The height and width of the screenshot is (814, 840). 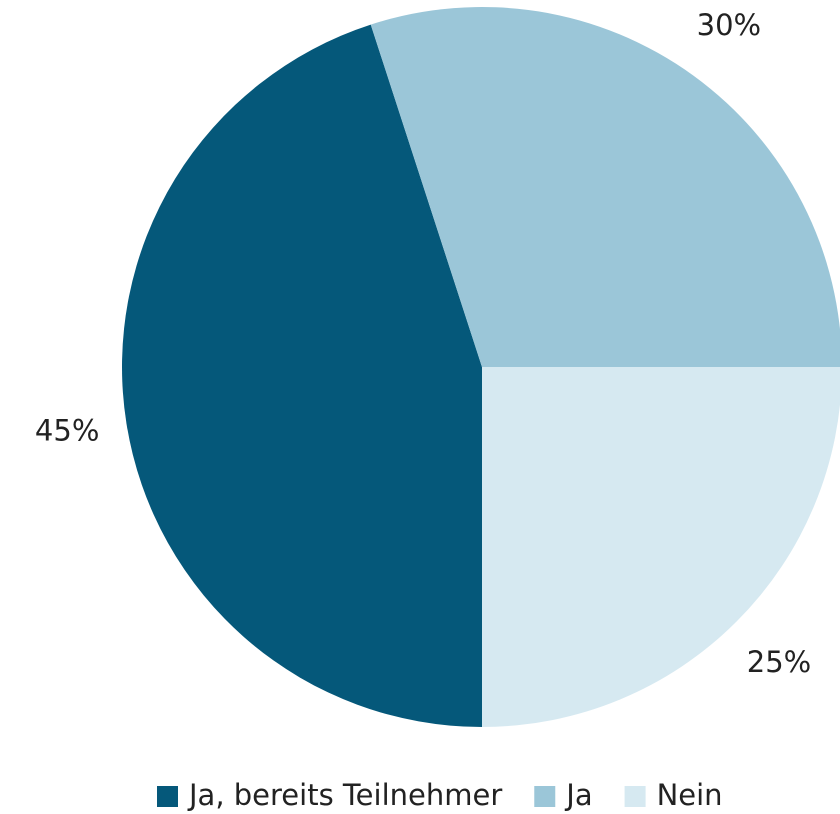 I want to click on legend-label: Ja, bereits Teilnehmer, so click(x=344, y=795).